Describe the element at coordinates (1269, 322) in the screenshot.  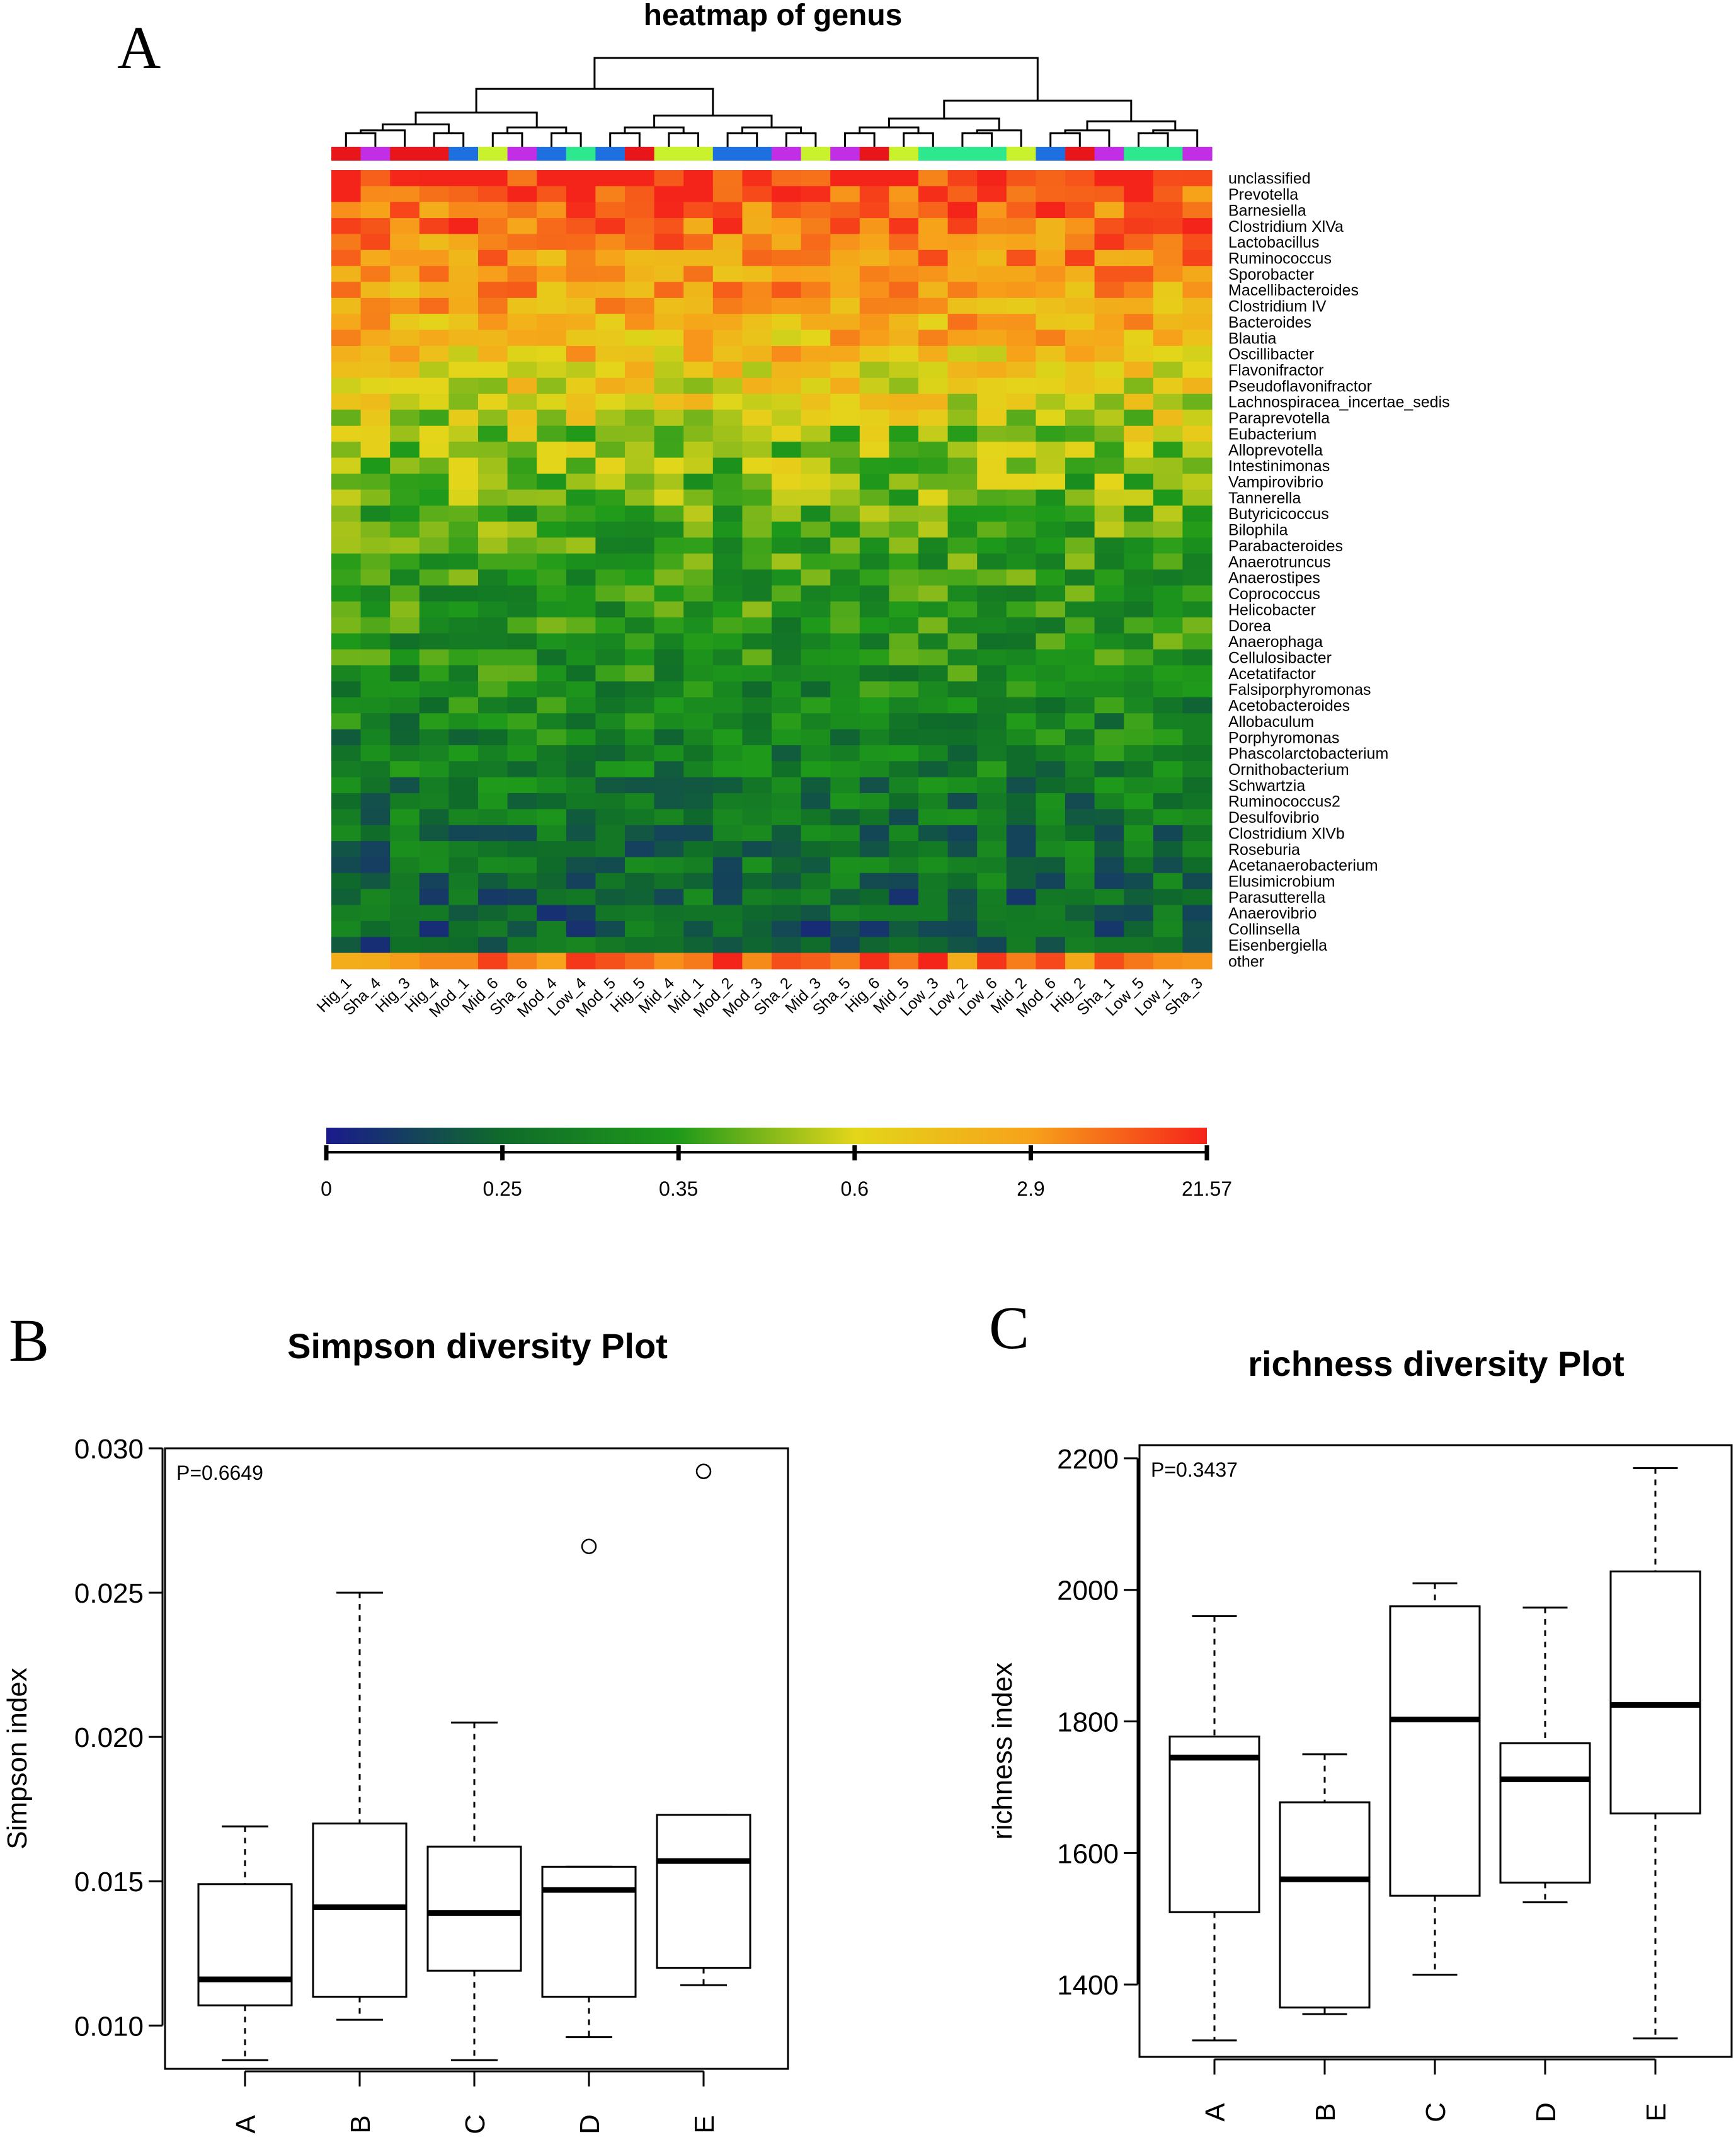
I see `genus-label: Bacteroides` at that location.